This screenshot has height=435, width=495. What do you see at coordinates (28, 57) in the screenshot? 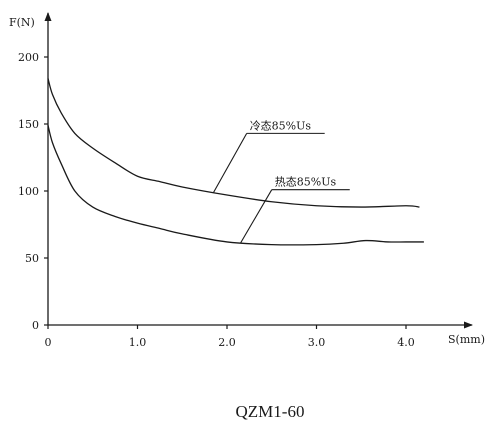
I see `y-tick-label: 200` at bounding box center [28, 57].